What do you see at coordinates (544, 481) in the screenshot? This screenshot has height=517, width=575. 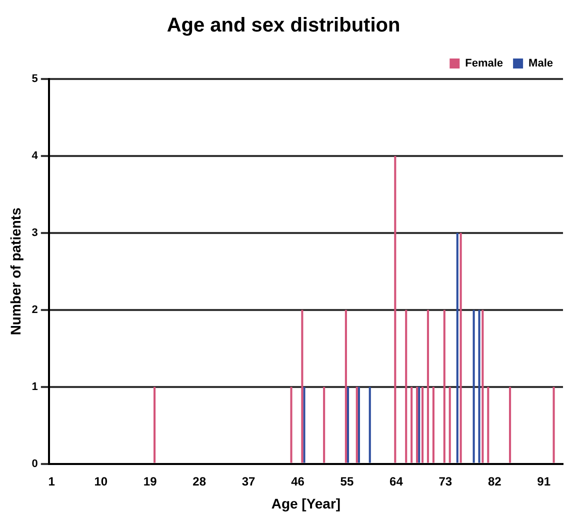 I see `x-tick-label: 91` at bounding box center [544, 481].